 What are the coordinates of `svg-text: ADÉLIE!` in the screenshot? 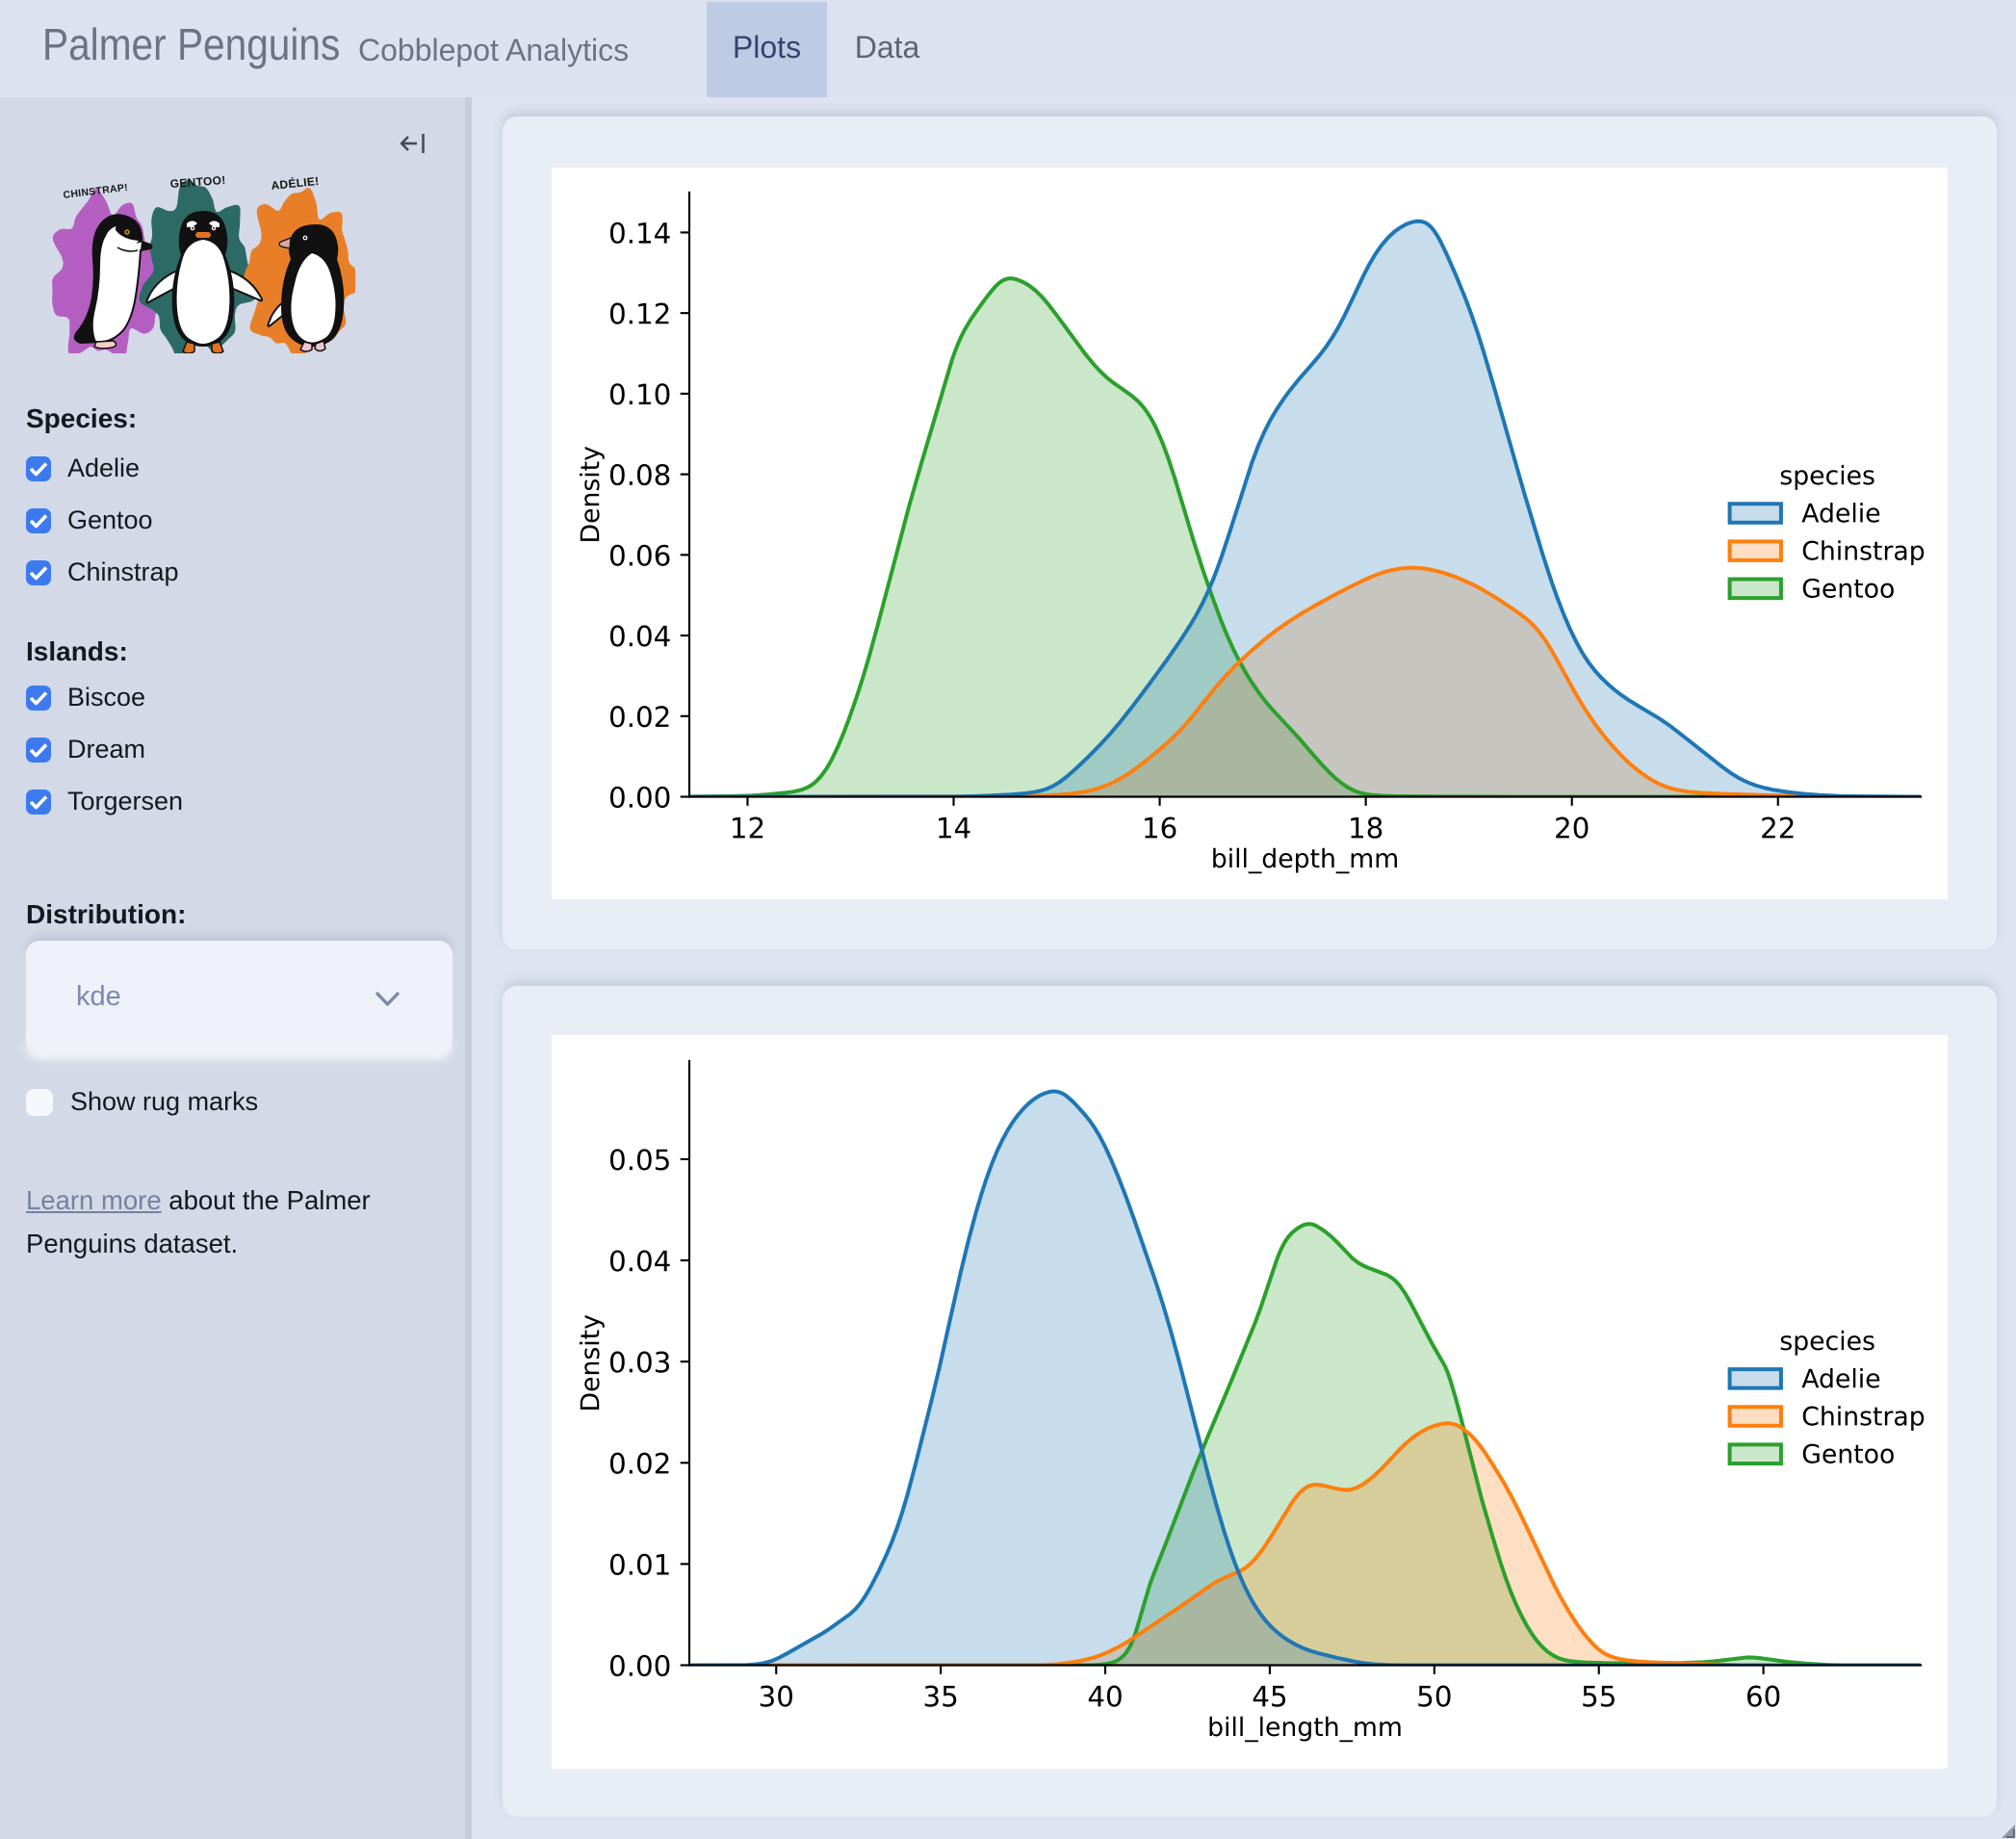 It's located at (295, 183).